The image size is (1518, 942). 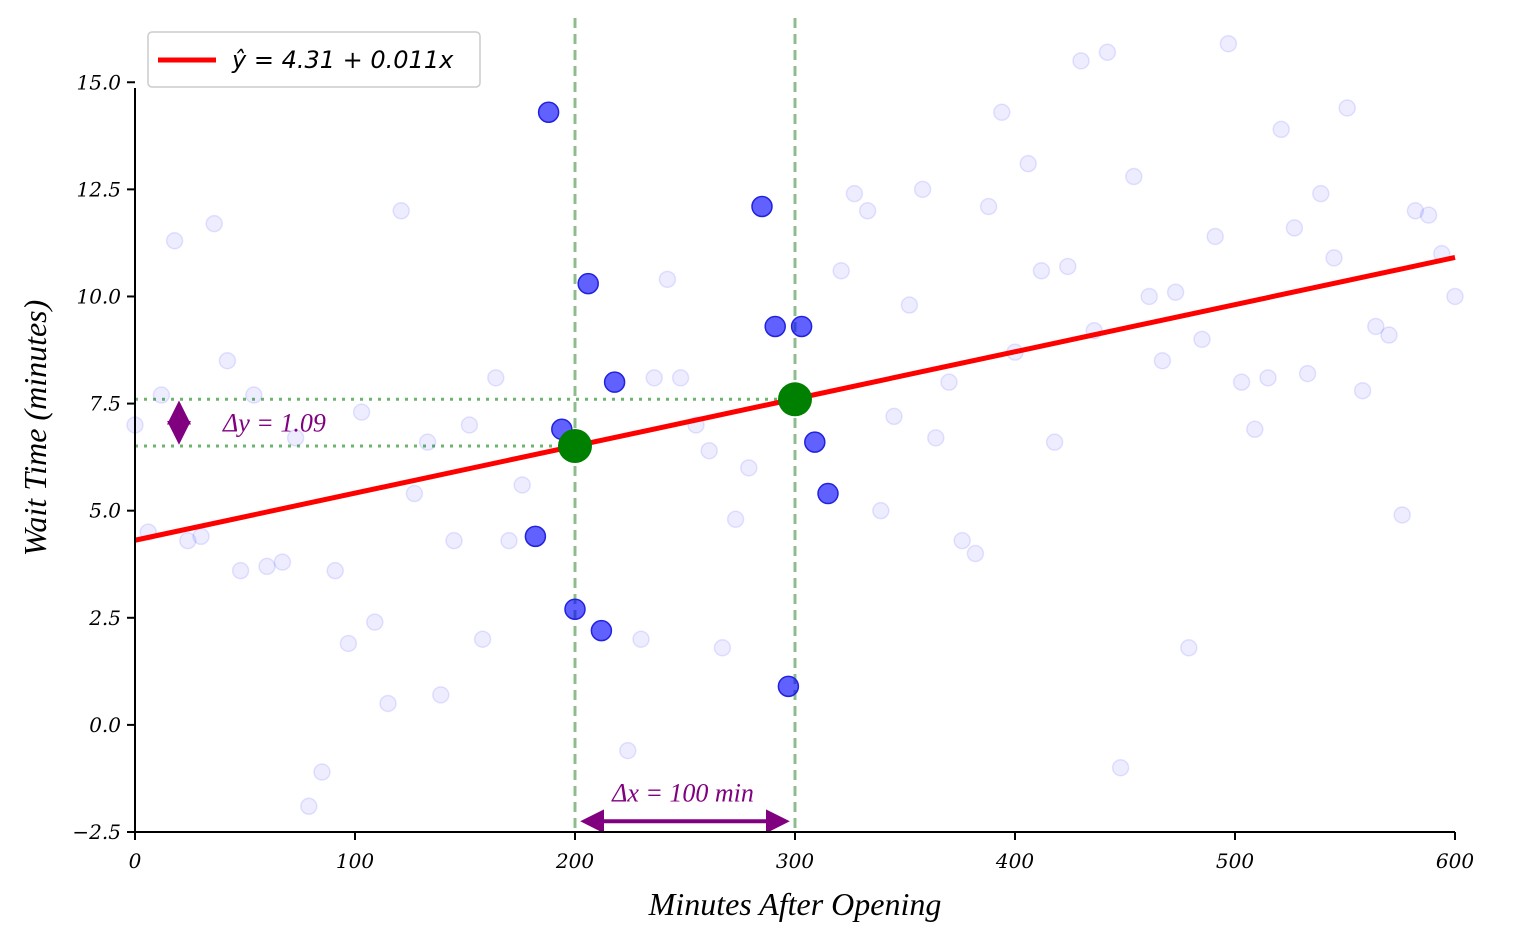 What do you see at coordinates (105, 725) in the screenshot?
I see `y-tick-label: 0.0` at bounding box center [105, 725].